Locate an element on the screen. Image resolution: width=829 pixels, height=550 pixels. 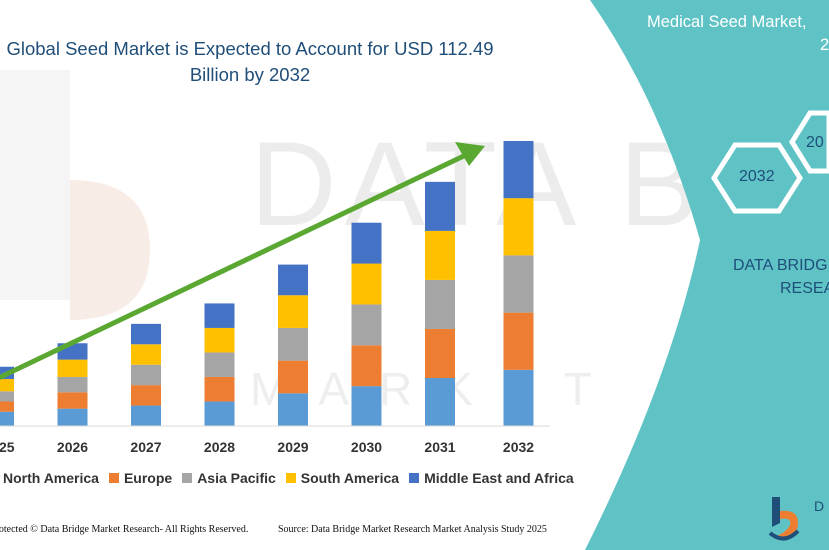
legend-item-europe: Europe is located at coordinates (140, 478).